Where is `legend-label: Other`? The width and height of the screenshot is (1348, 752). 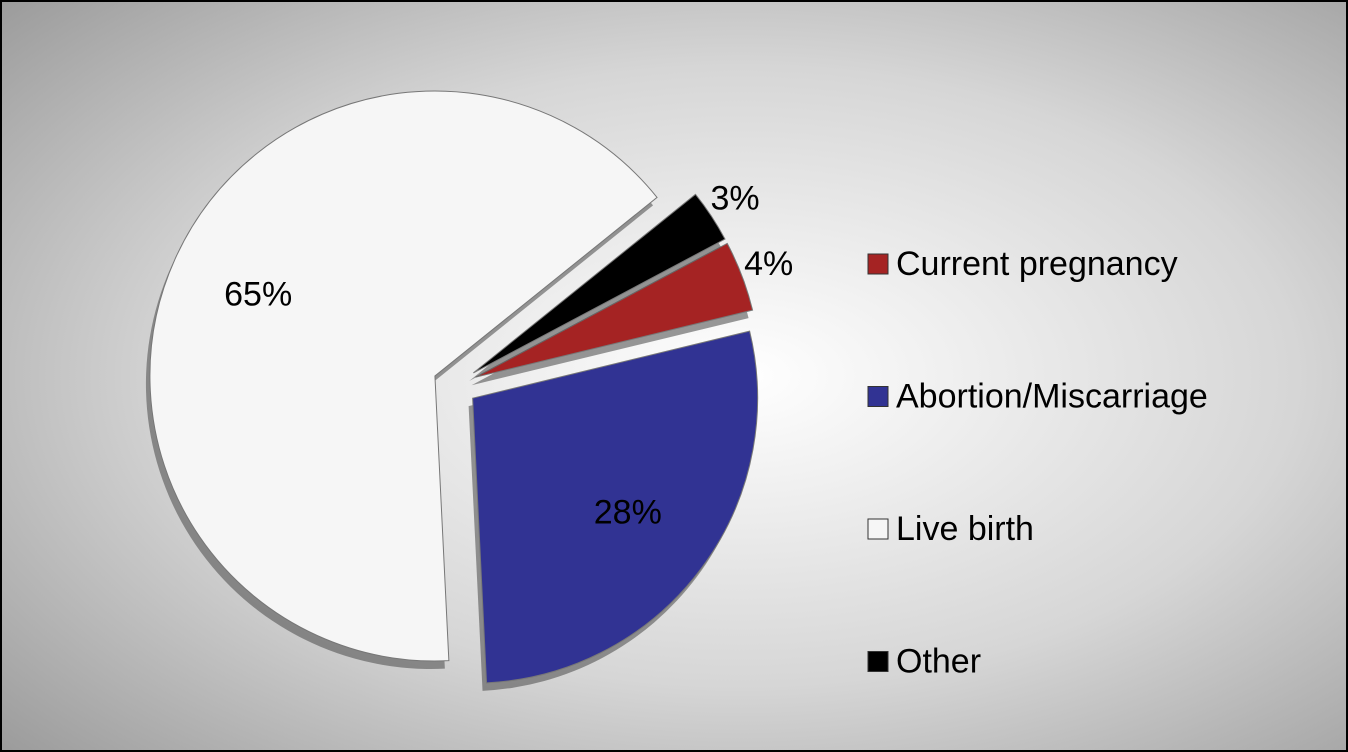 legend-label: Other is located at coordinates (938, 661).